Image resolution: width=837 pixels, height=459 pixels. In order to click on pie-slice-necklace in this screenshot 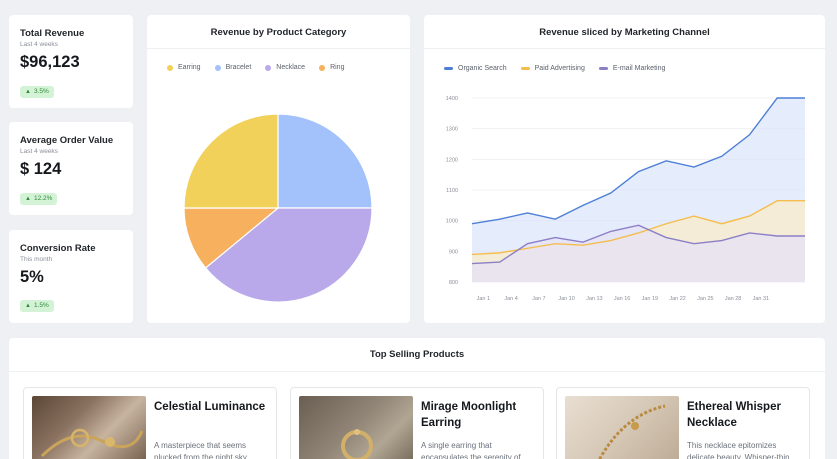, I will do `click(288, 255)`.